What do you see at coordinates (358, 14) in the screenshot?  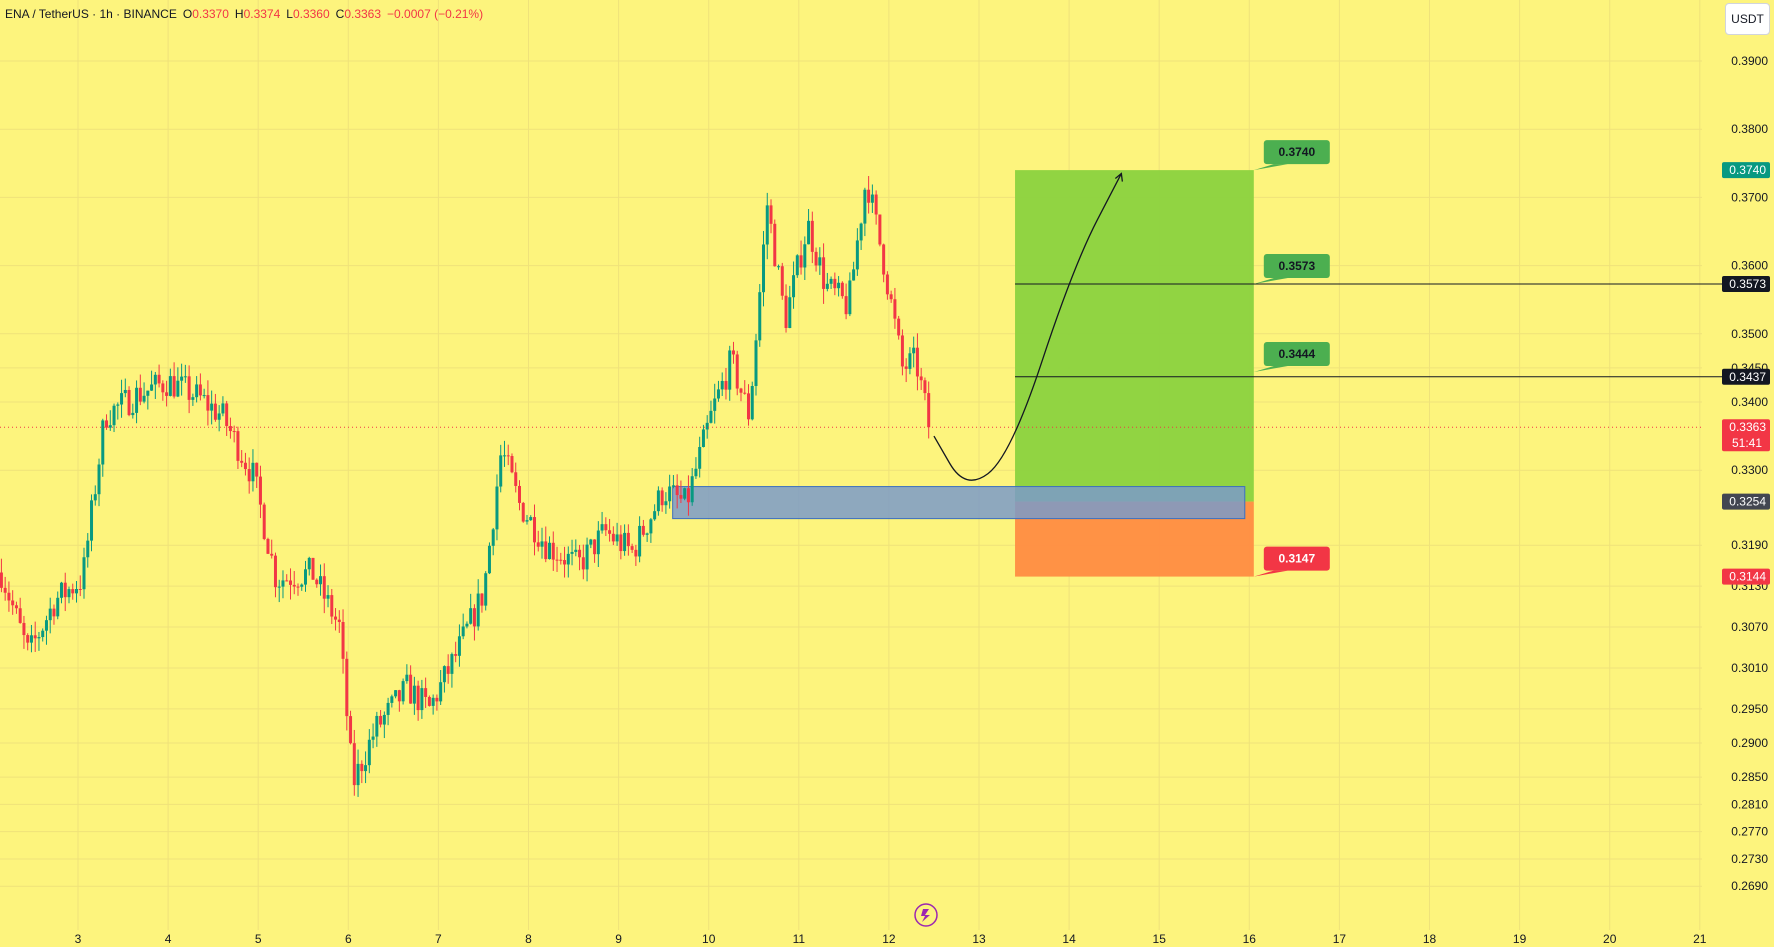 I see `ohlc-close: C0.3363` at bounding box center [358, 14].